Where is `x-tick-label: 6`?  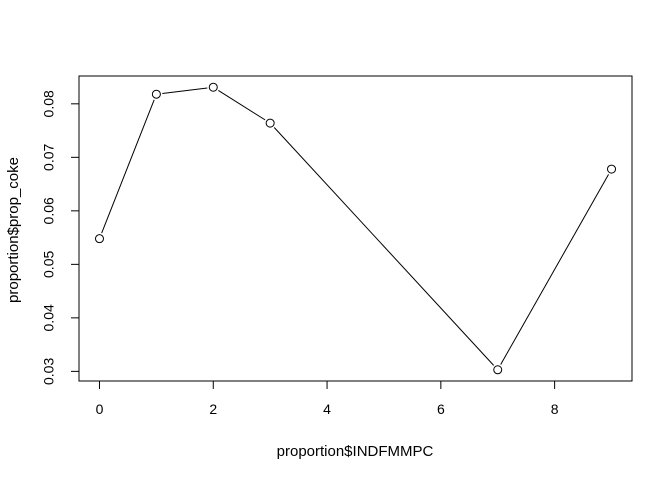
x-tick-label: 6 is located at coordinates (441, 409).